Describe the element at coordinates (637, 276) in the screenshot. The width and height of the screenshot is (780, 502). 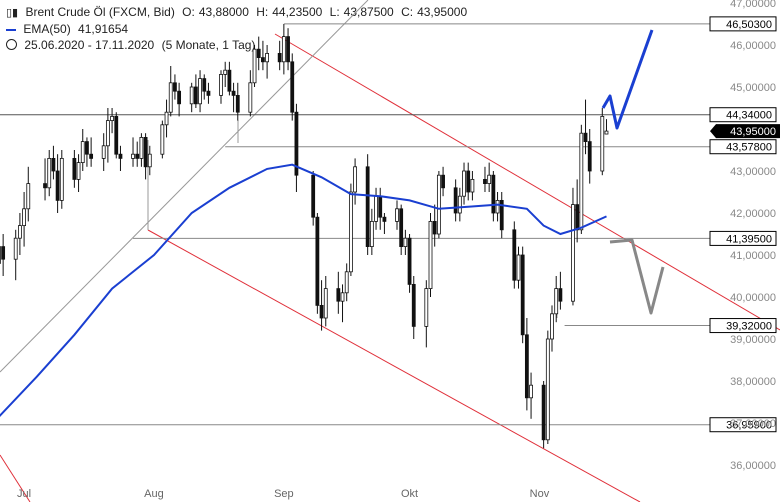
I see `bearish-projection-arrow` at that location.